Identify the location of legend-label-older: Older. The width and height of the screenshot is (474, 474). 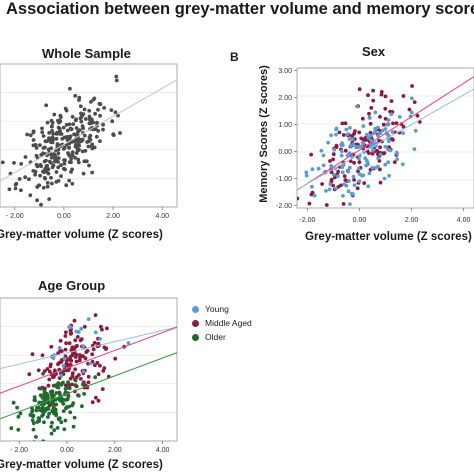
(215, 337).